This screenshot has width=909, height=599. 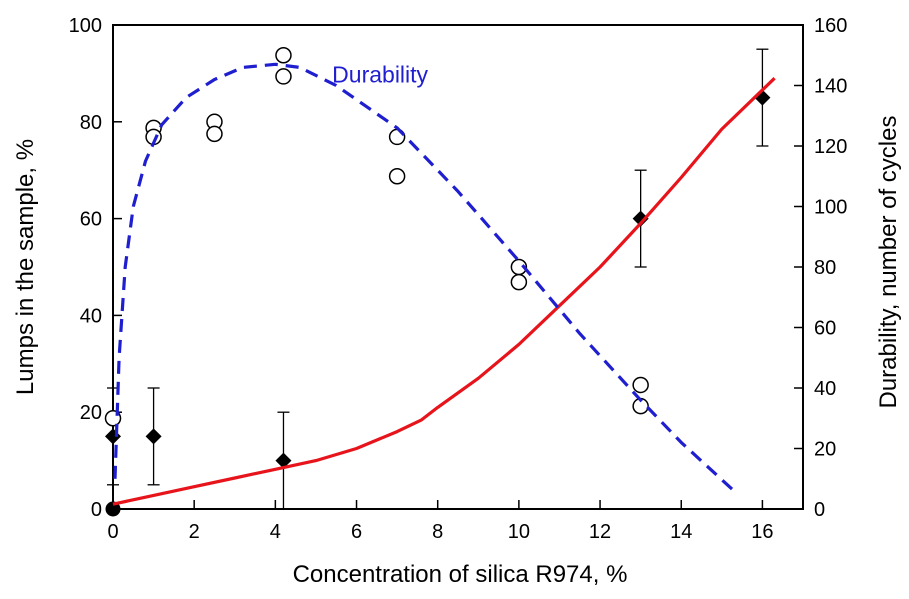 I want to click on y-tick-label-3: 60, so click(x=91, y=220).